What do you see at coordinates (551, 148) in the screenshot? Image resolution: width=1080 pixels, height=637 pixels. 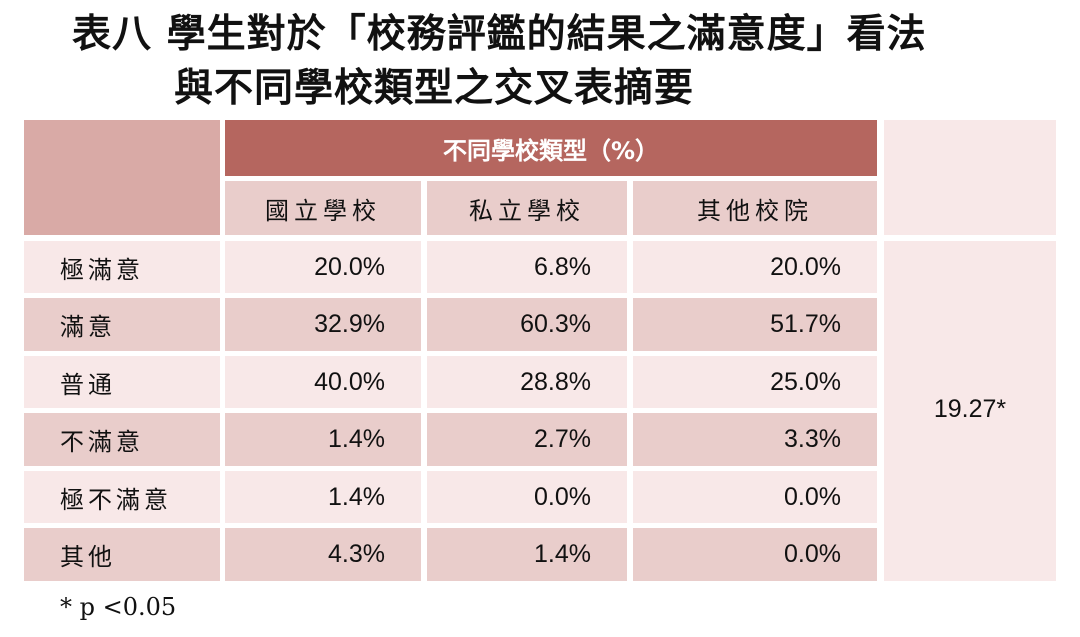 I see `group-header: 不同學校類型（%）` at bounding box center [551, 148].